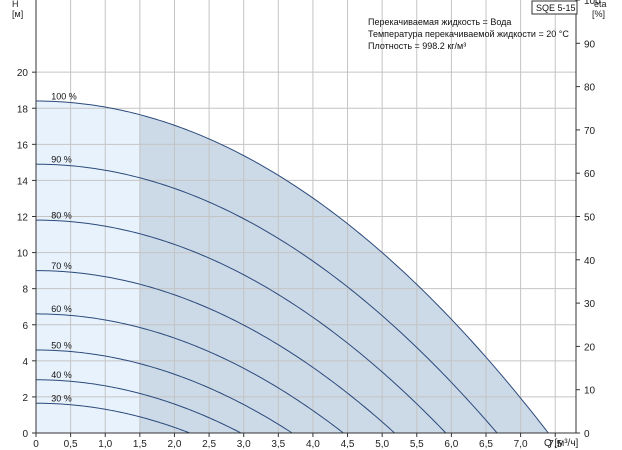  What do you see at coordinates (61, 215) in the screenshot?
I see `curve-label: 80 %` at bounding box center [61, 215].